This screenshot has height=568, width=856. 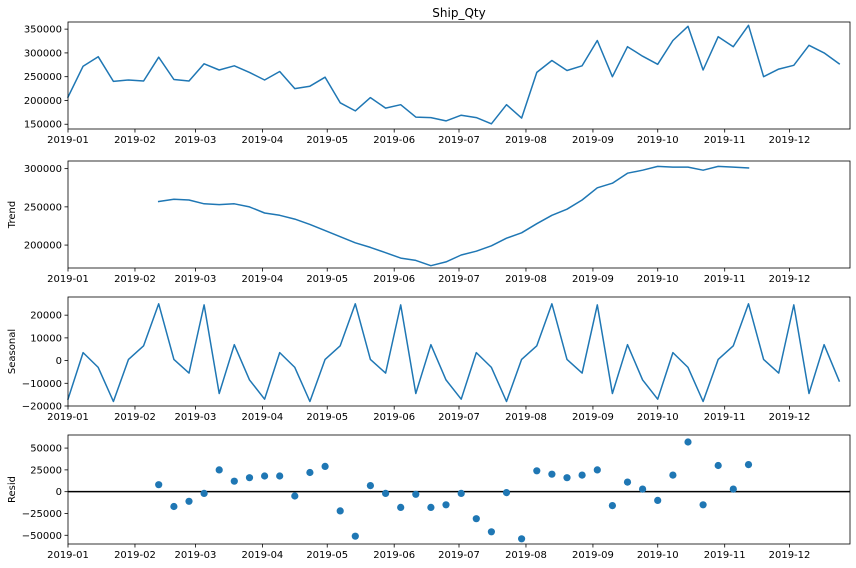 What do you see at coordinates (593, 555) in the screenshot?
I see `resid-xtick-label: 2019-09` at bounding box center [593, 555].